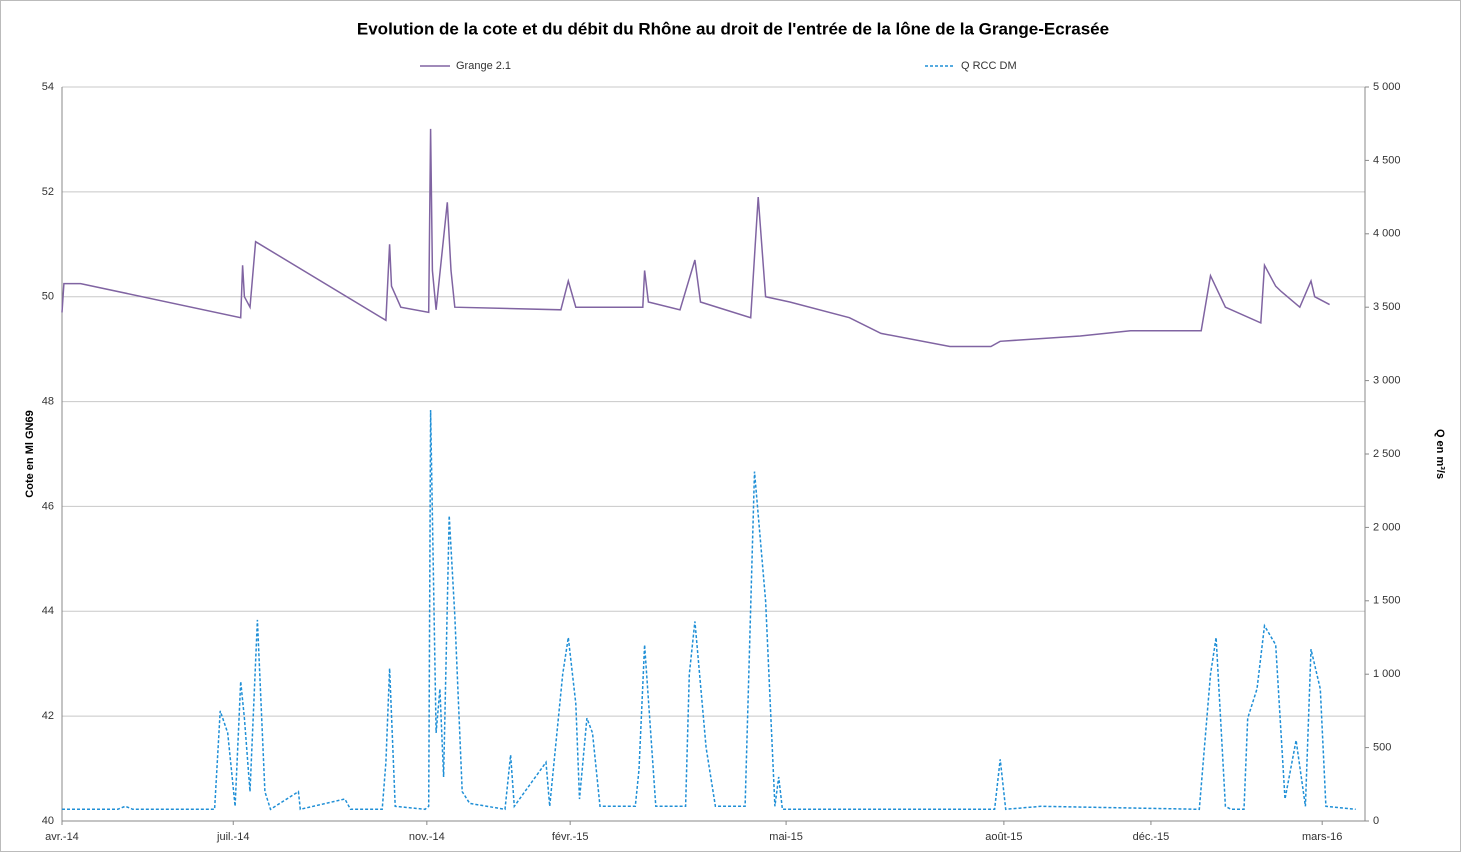 The image size is (1461, 852). What do you see at coordinates (48, 821) in the screenshot?
I see `y-tick-label: 40` at bounding box center [48, 821].